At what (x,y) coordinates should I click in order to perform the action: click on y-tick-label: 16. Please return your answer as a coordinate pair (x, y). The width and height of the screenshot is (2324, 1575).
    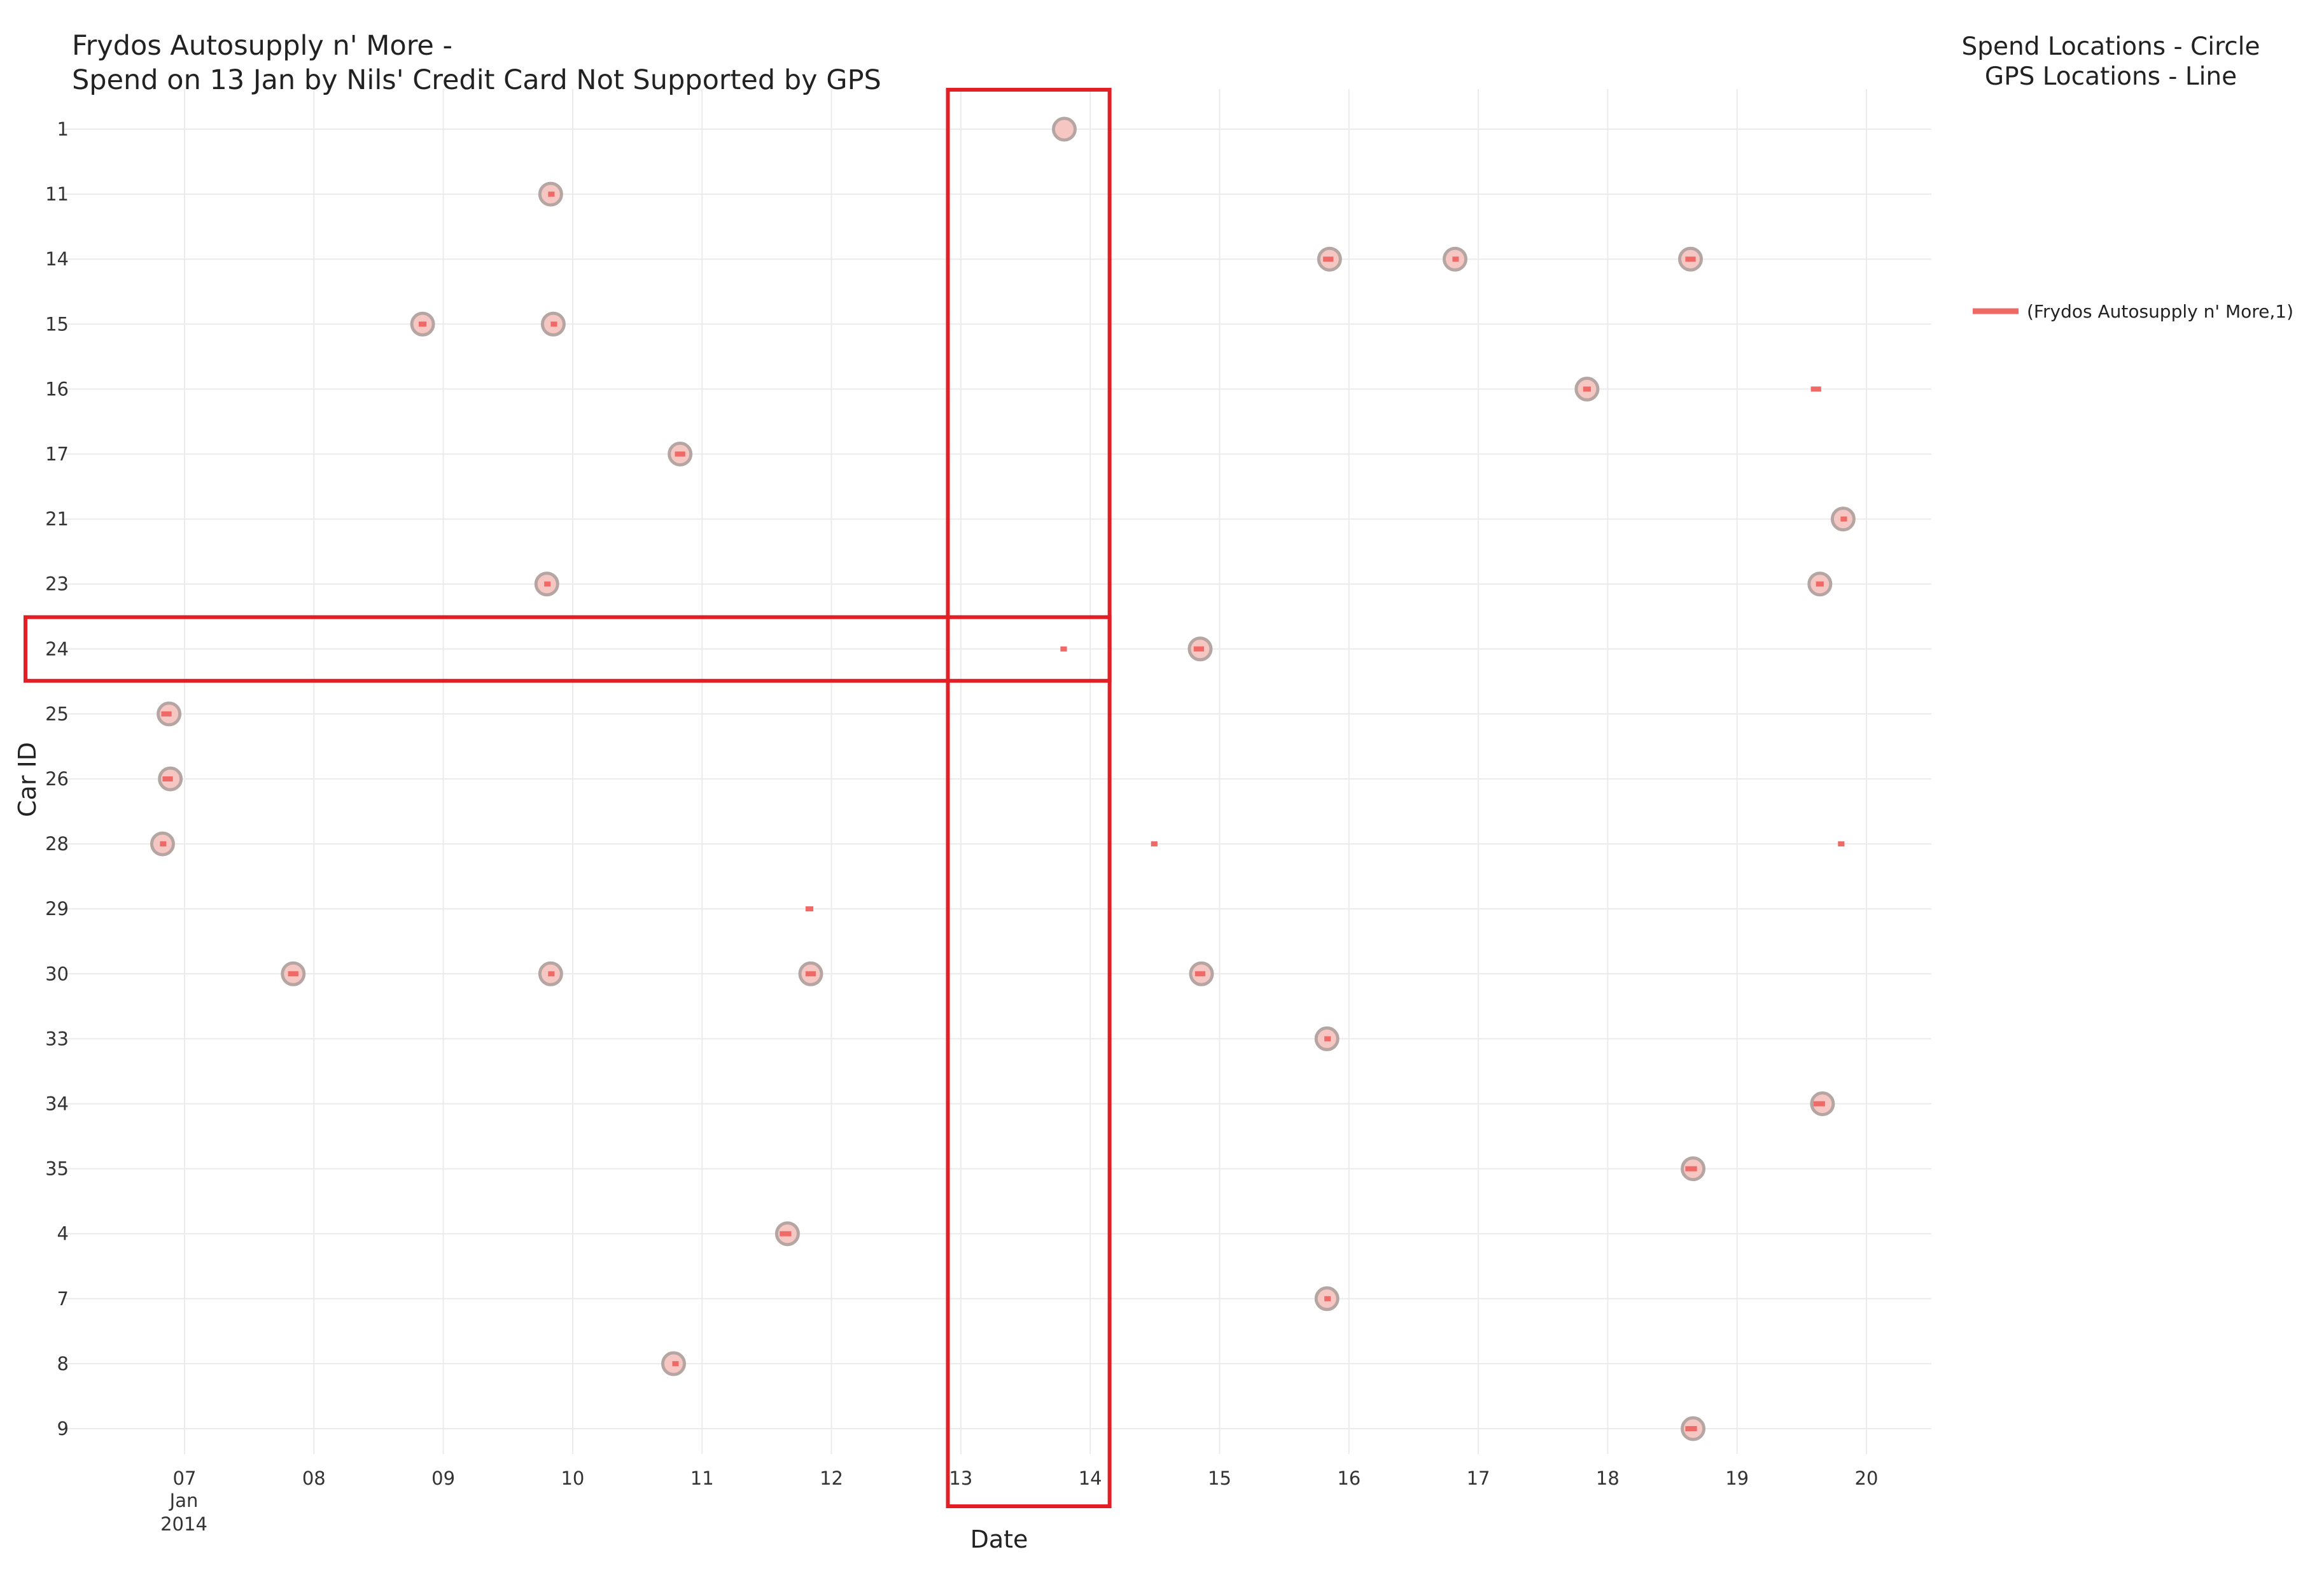
    Looking at the image, I should click on (57, 389).